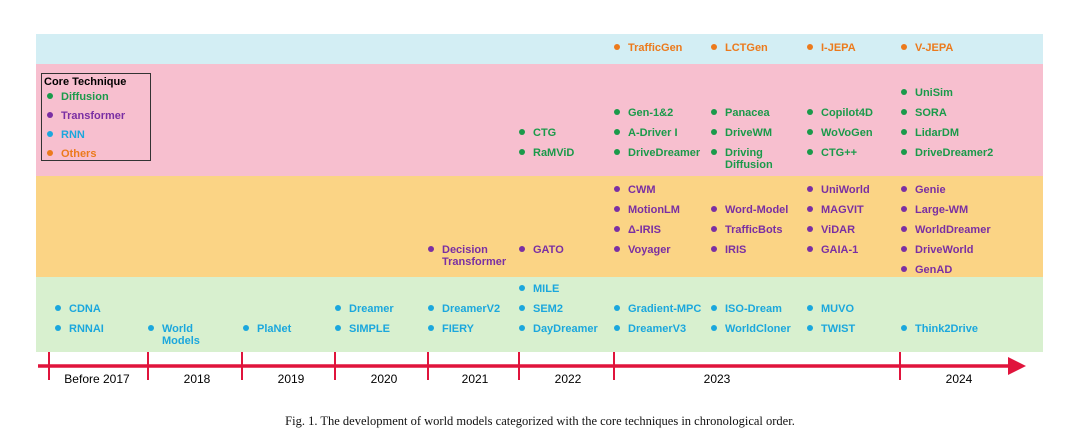  I want to click on model-label: Driving Diffusion, so click(749, 159).